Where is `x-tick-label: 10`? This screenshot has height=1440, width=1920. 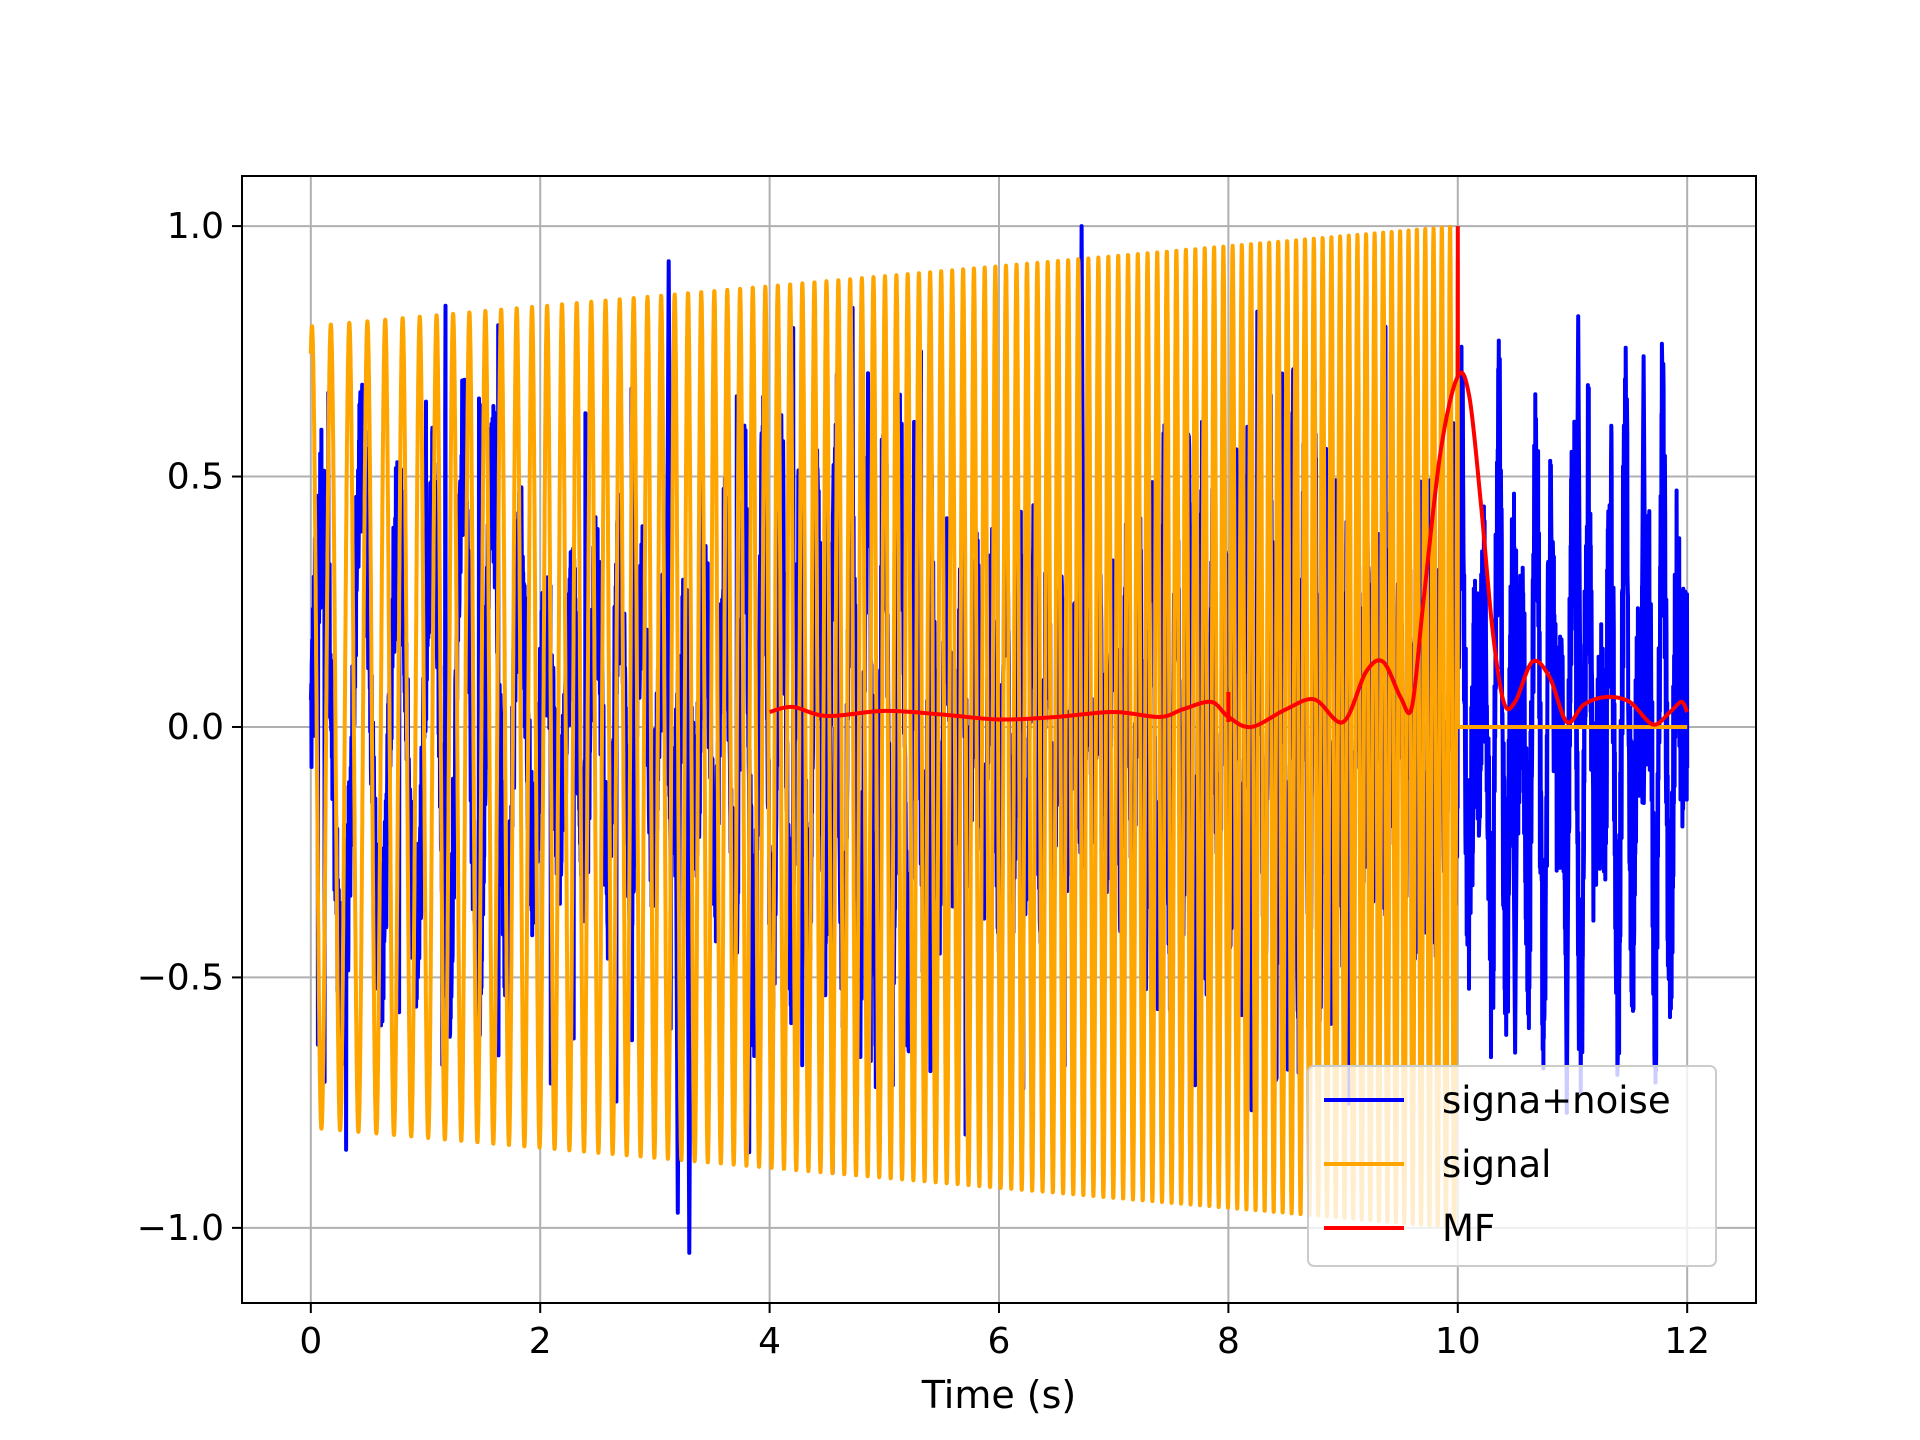
x-tick-label: 10 is located at coordinates (1458, 1341).